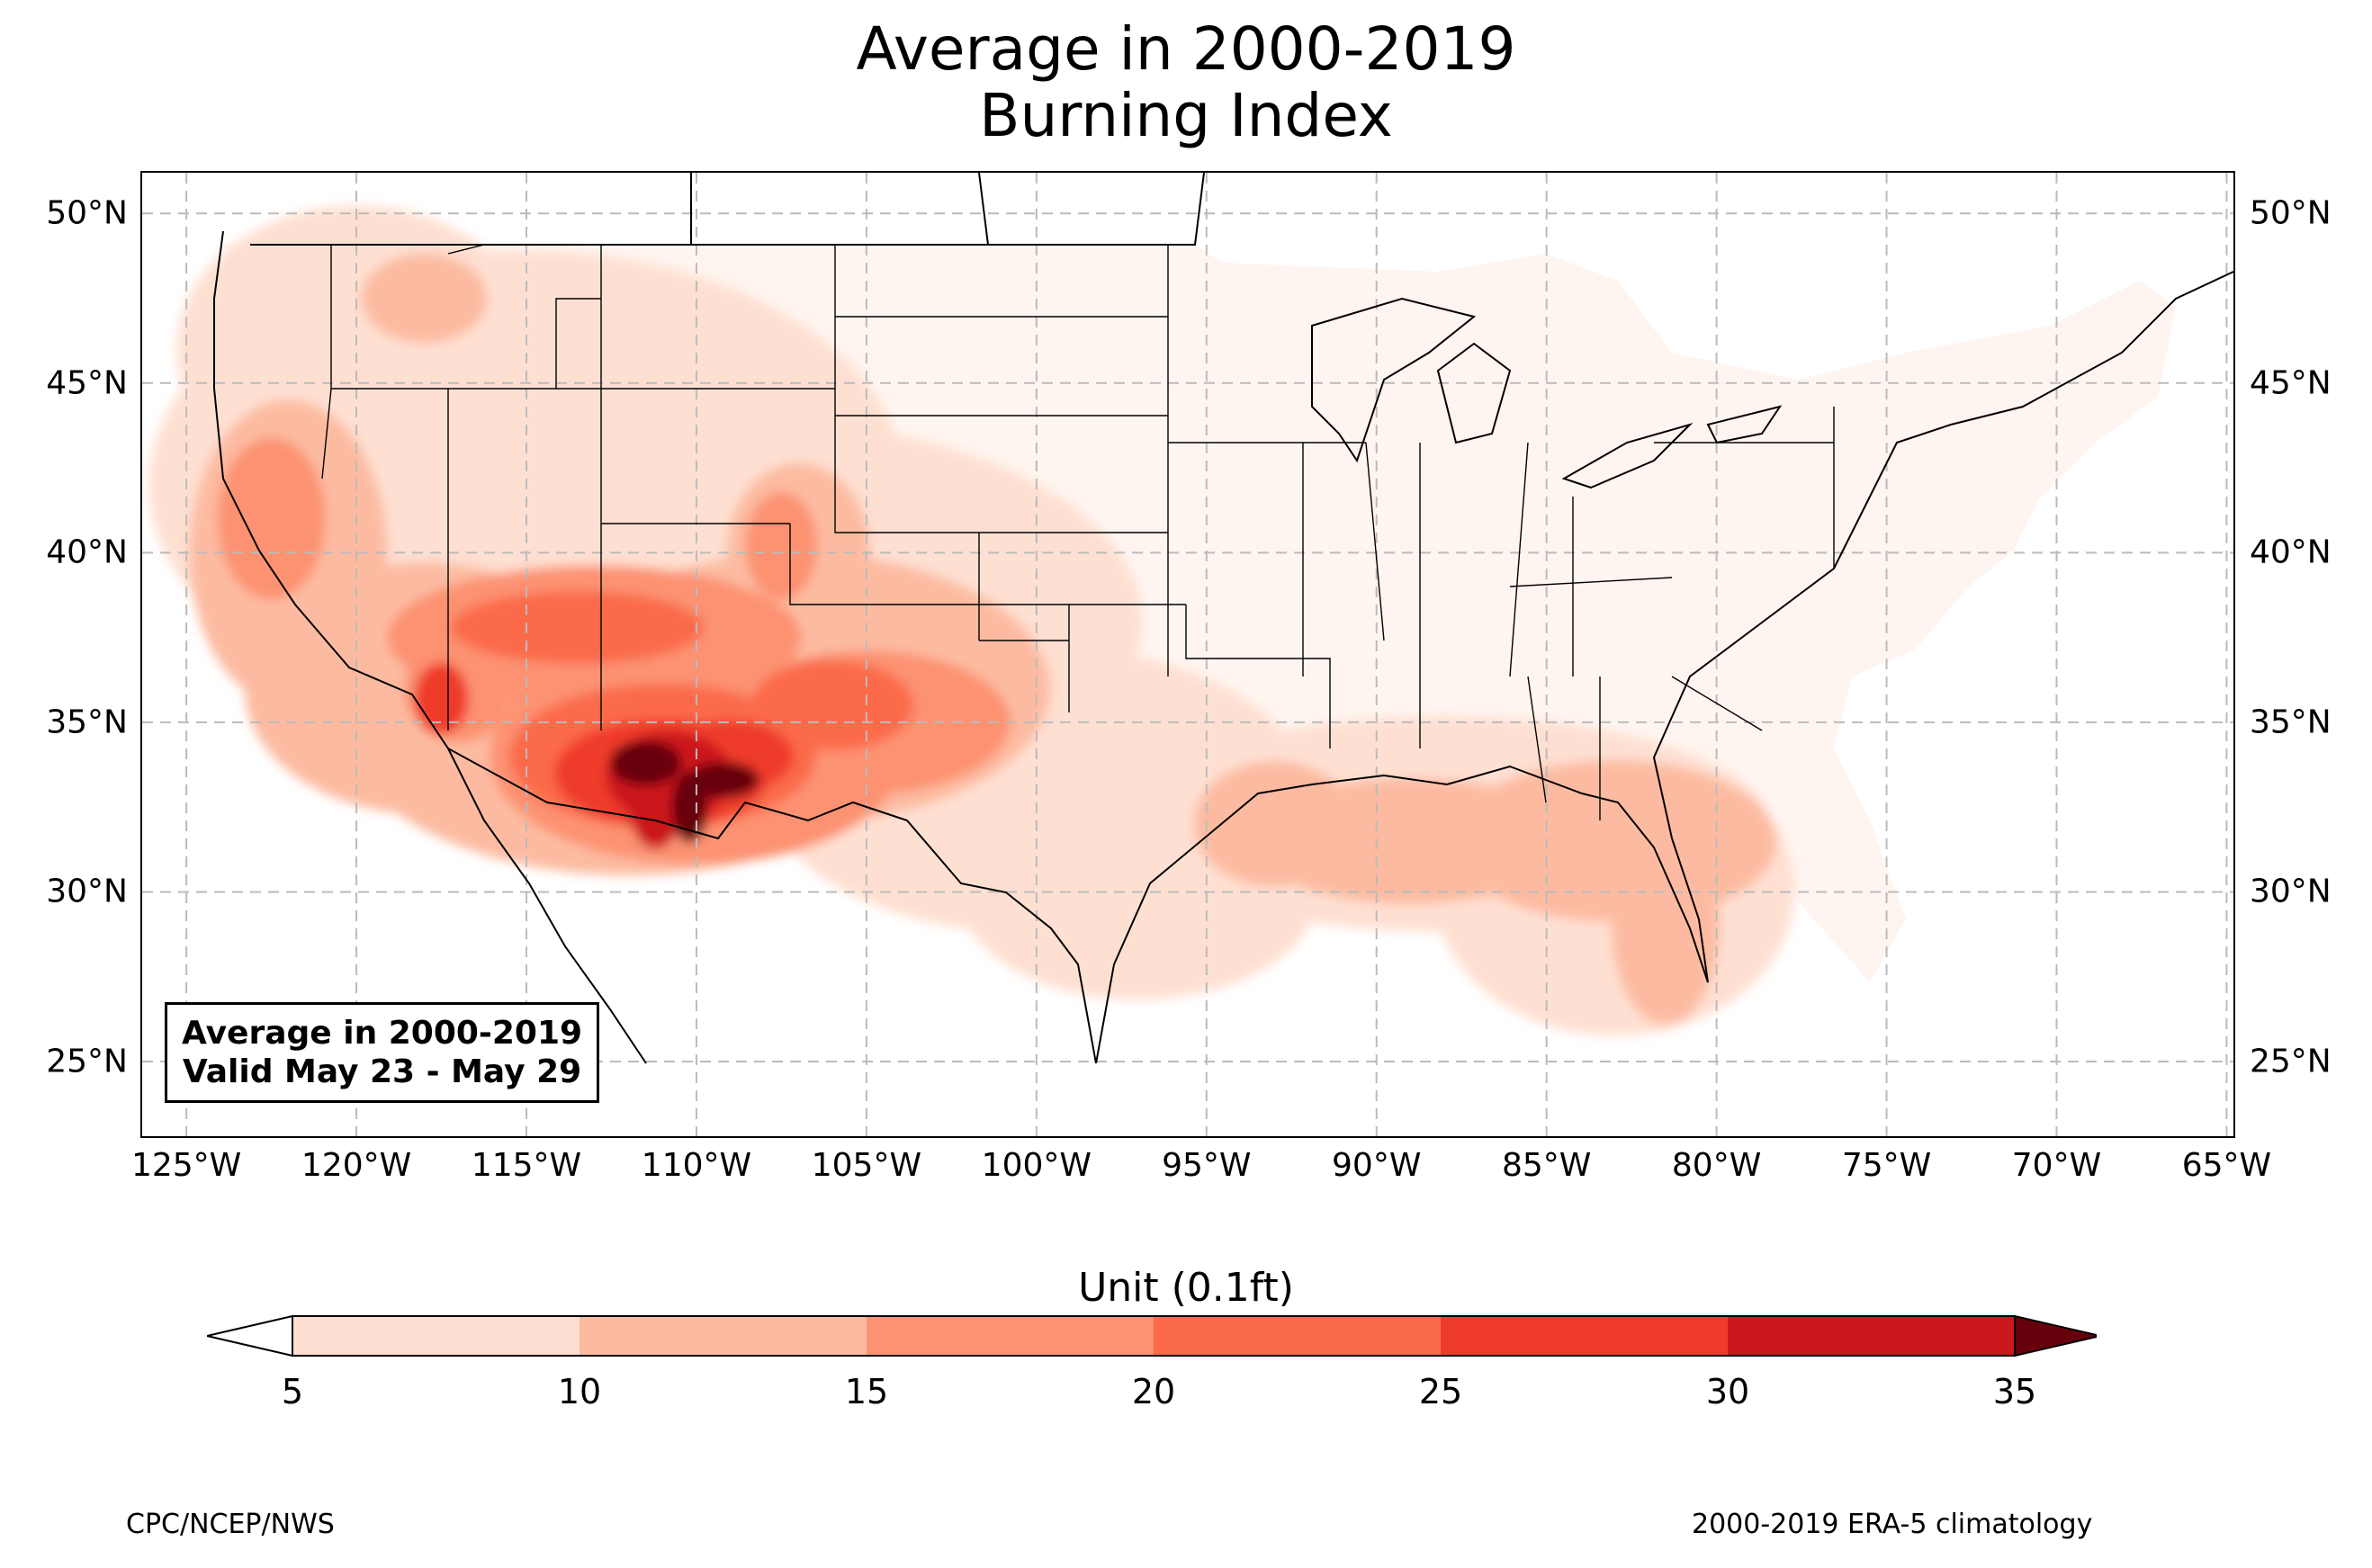 The height and width of the screenshot is (1568, 2372). What do you see at coordinates (697, 1165) in the screenshot?
I see `lon-label: 110°W` at bounding box center [697, 1165].